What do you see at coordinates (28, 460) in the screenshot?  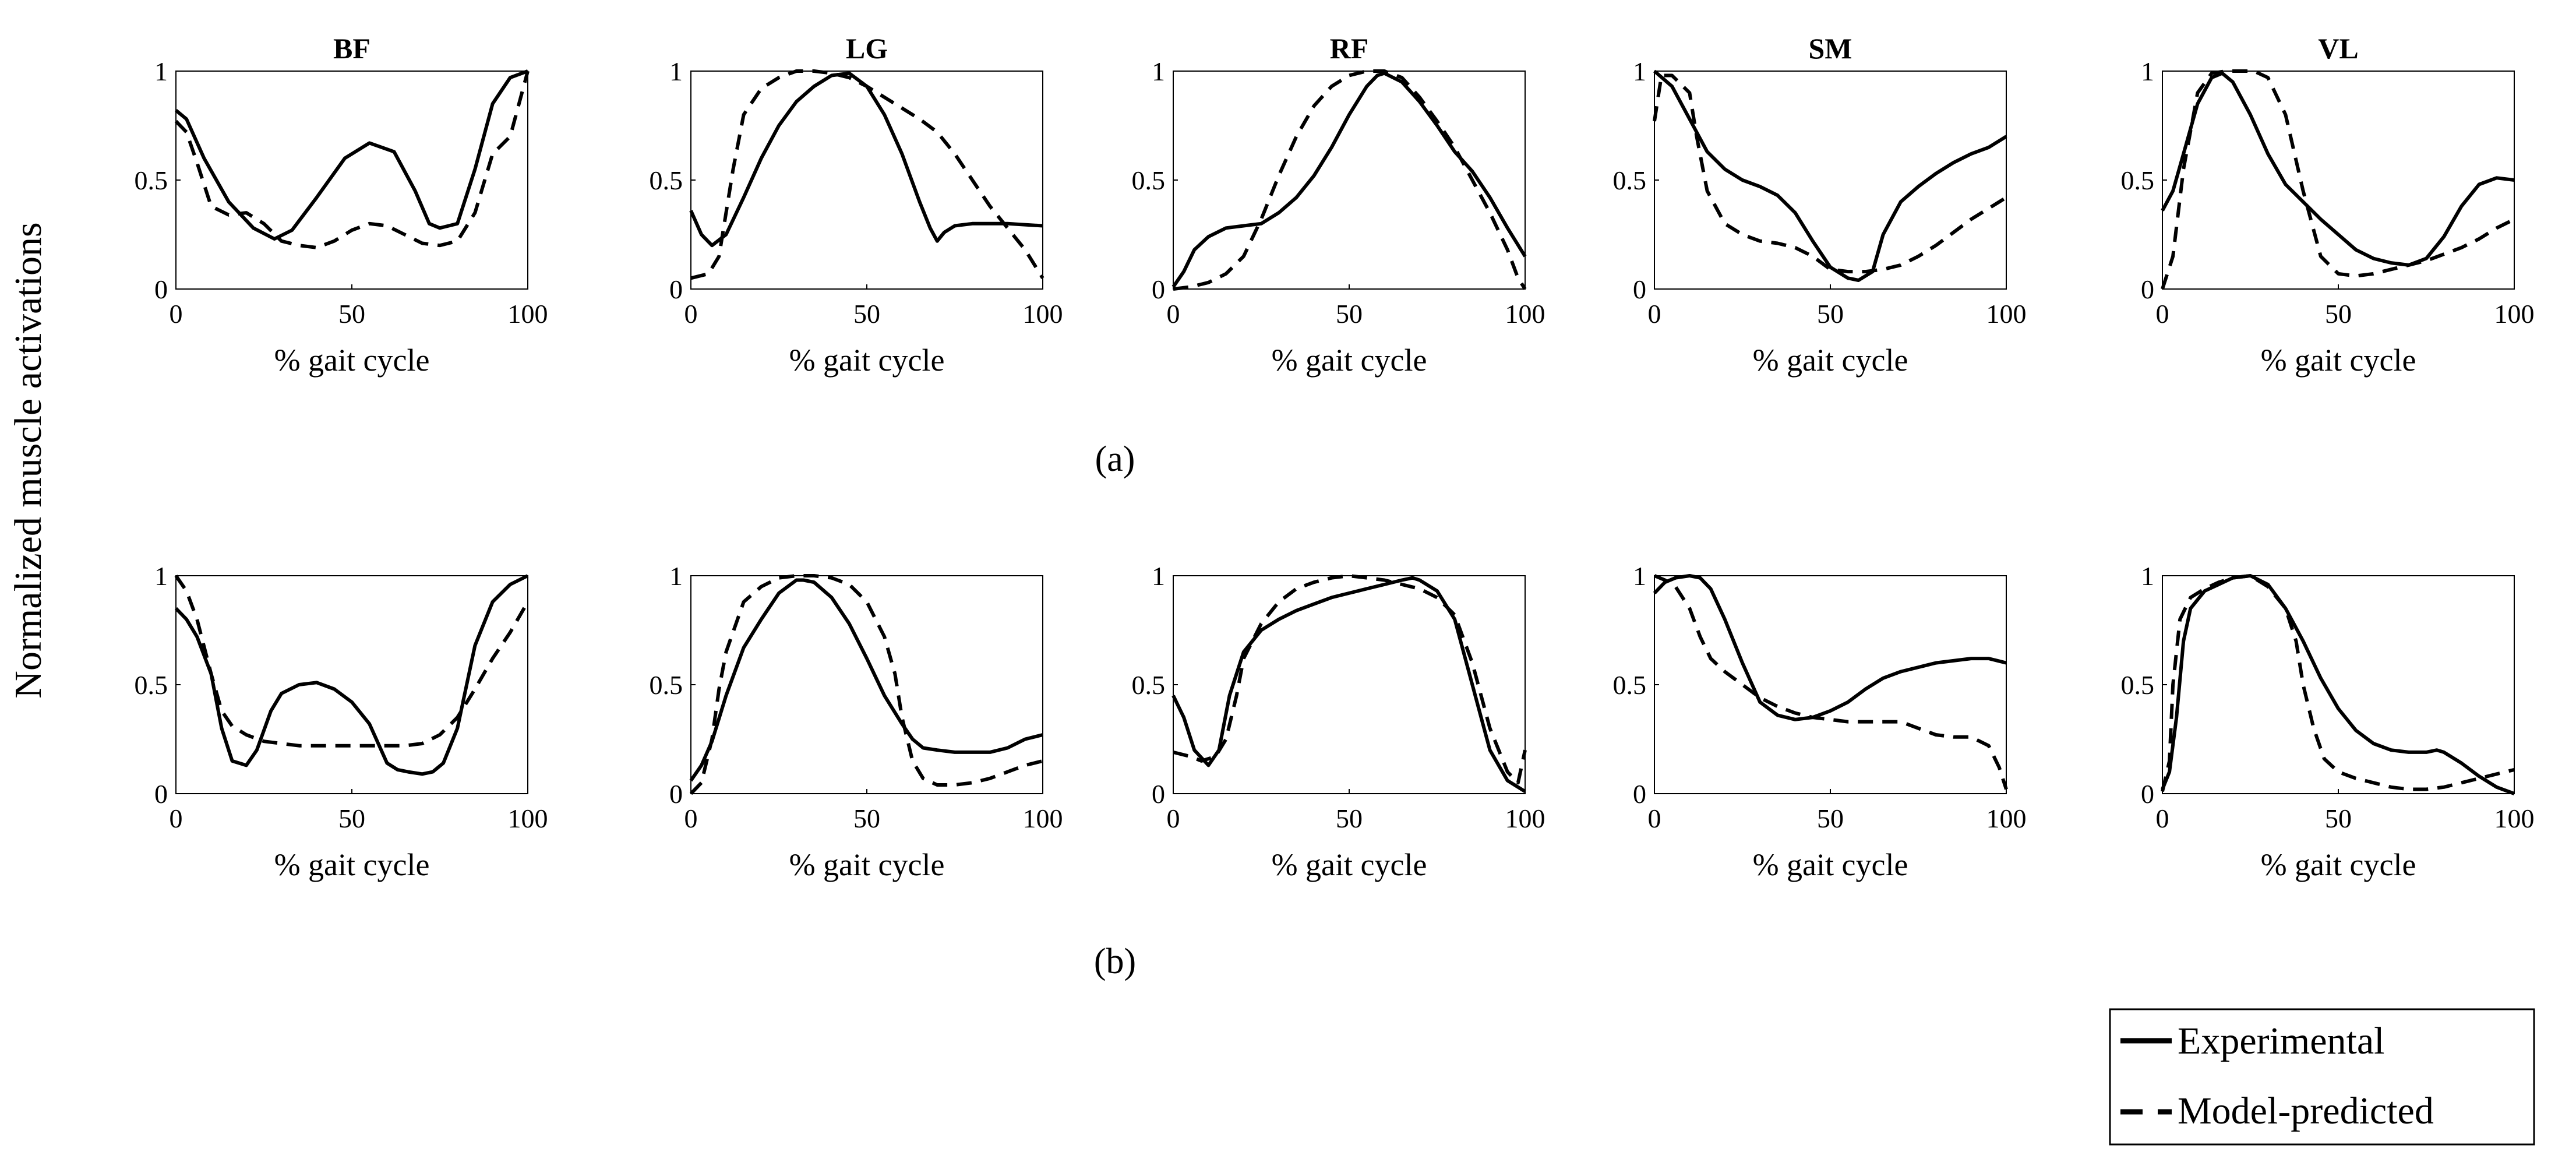 I see `y-axis-label: Normalized muscle activations` at bounding box center [28, 460].